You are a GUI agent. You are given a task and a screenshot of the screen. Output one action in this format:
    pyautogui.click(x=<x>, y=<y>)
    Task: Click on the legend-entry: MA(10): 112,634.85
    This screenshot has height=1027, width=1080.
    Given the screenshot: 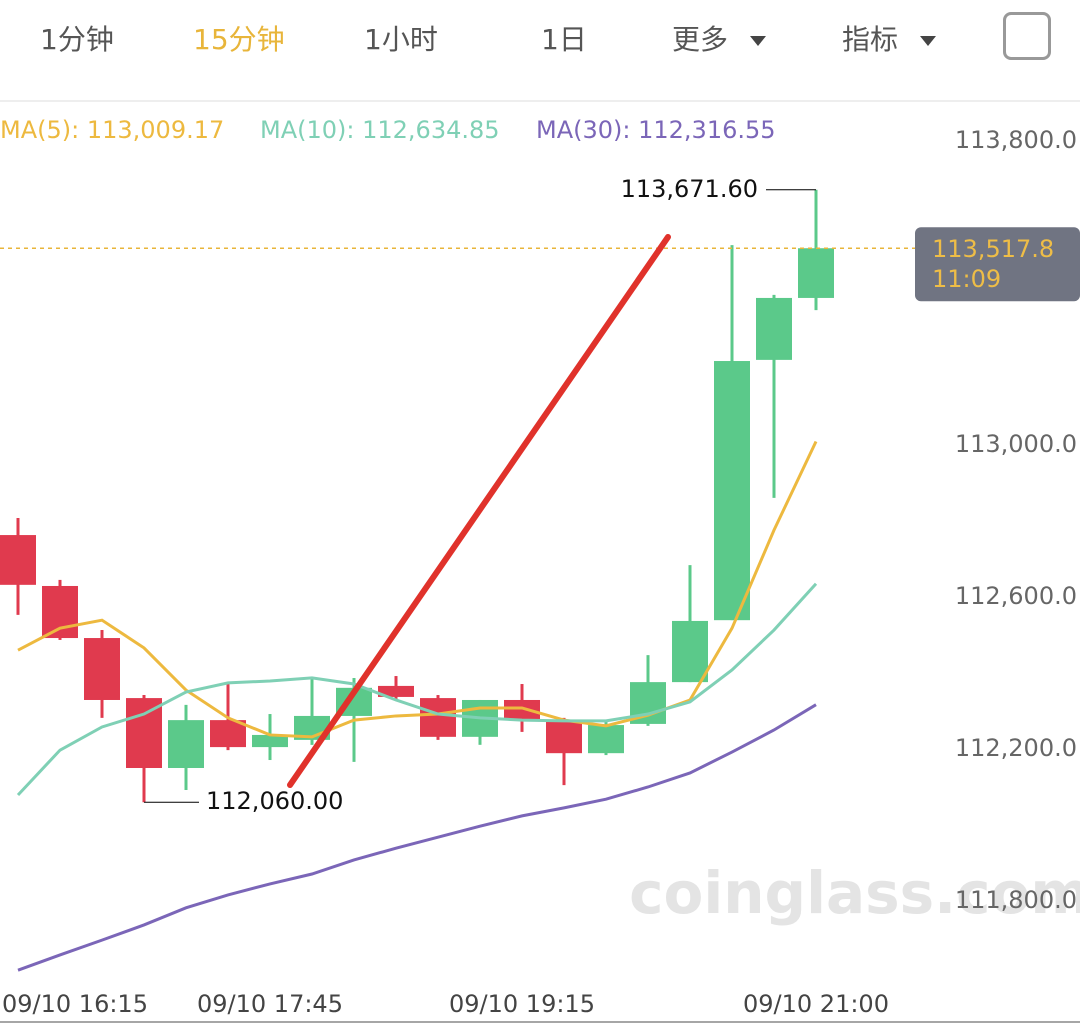 What is the action you would take?
    pyautogui.click(x=380, y=130)
    